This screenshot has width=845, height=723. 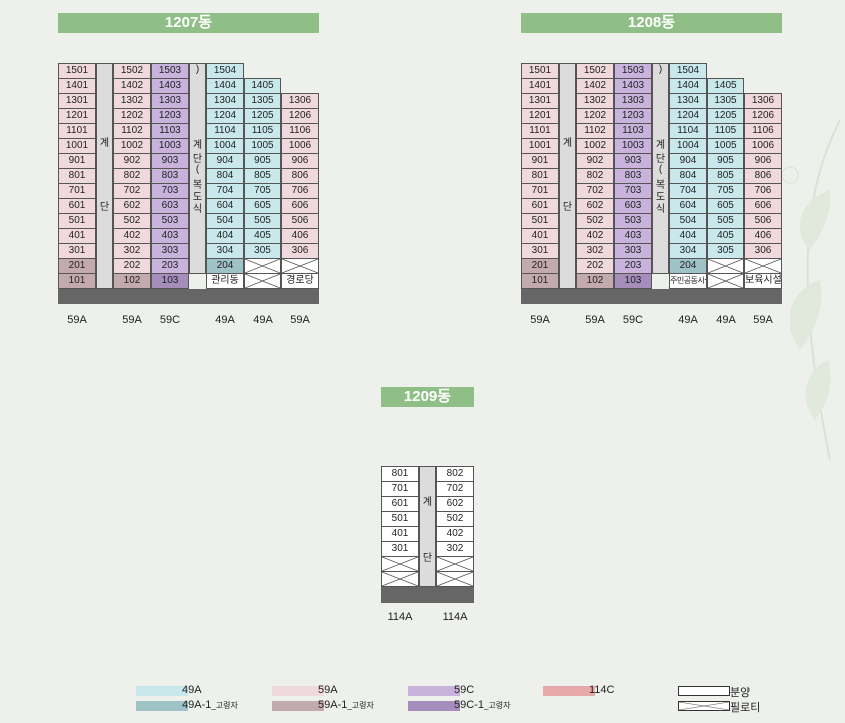 I want to click on b1208-unit: 701, so click(x=540, y=191).